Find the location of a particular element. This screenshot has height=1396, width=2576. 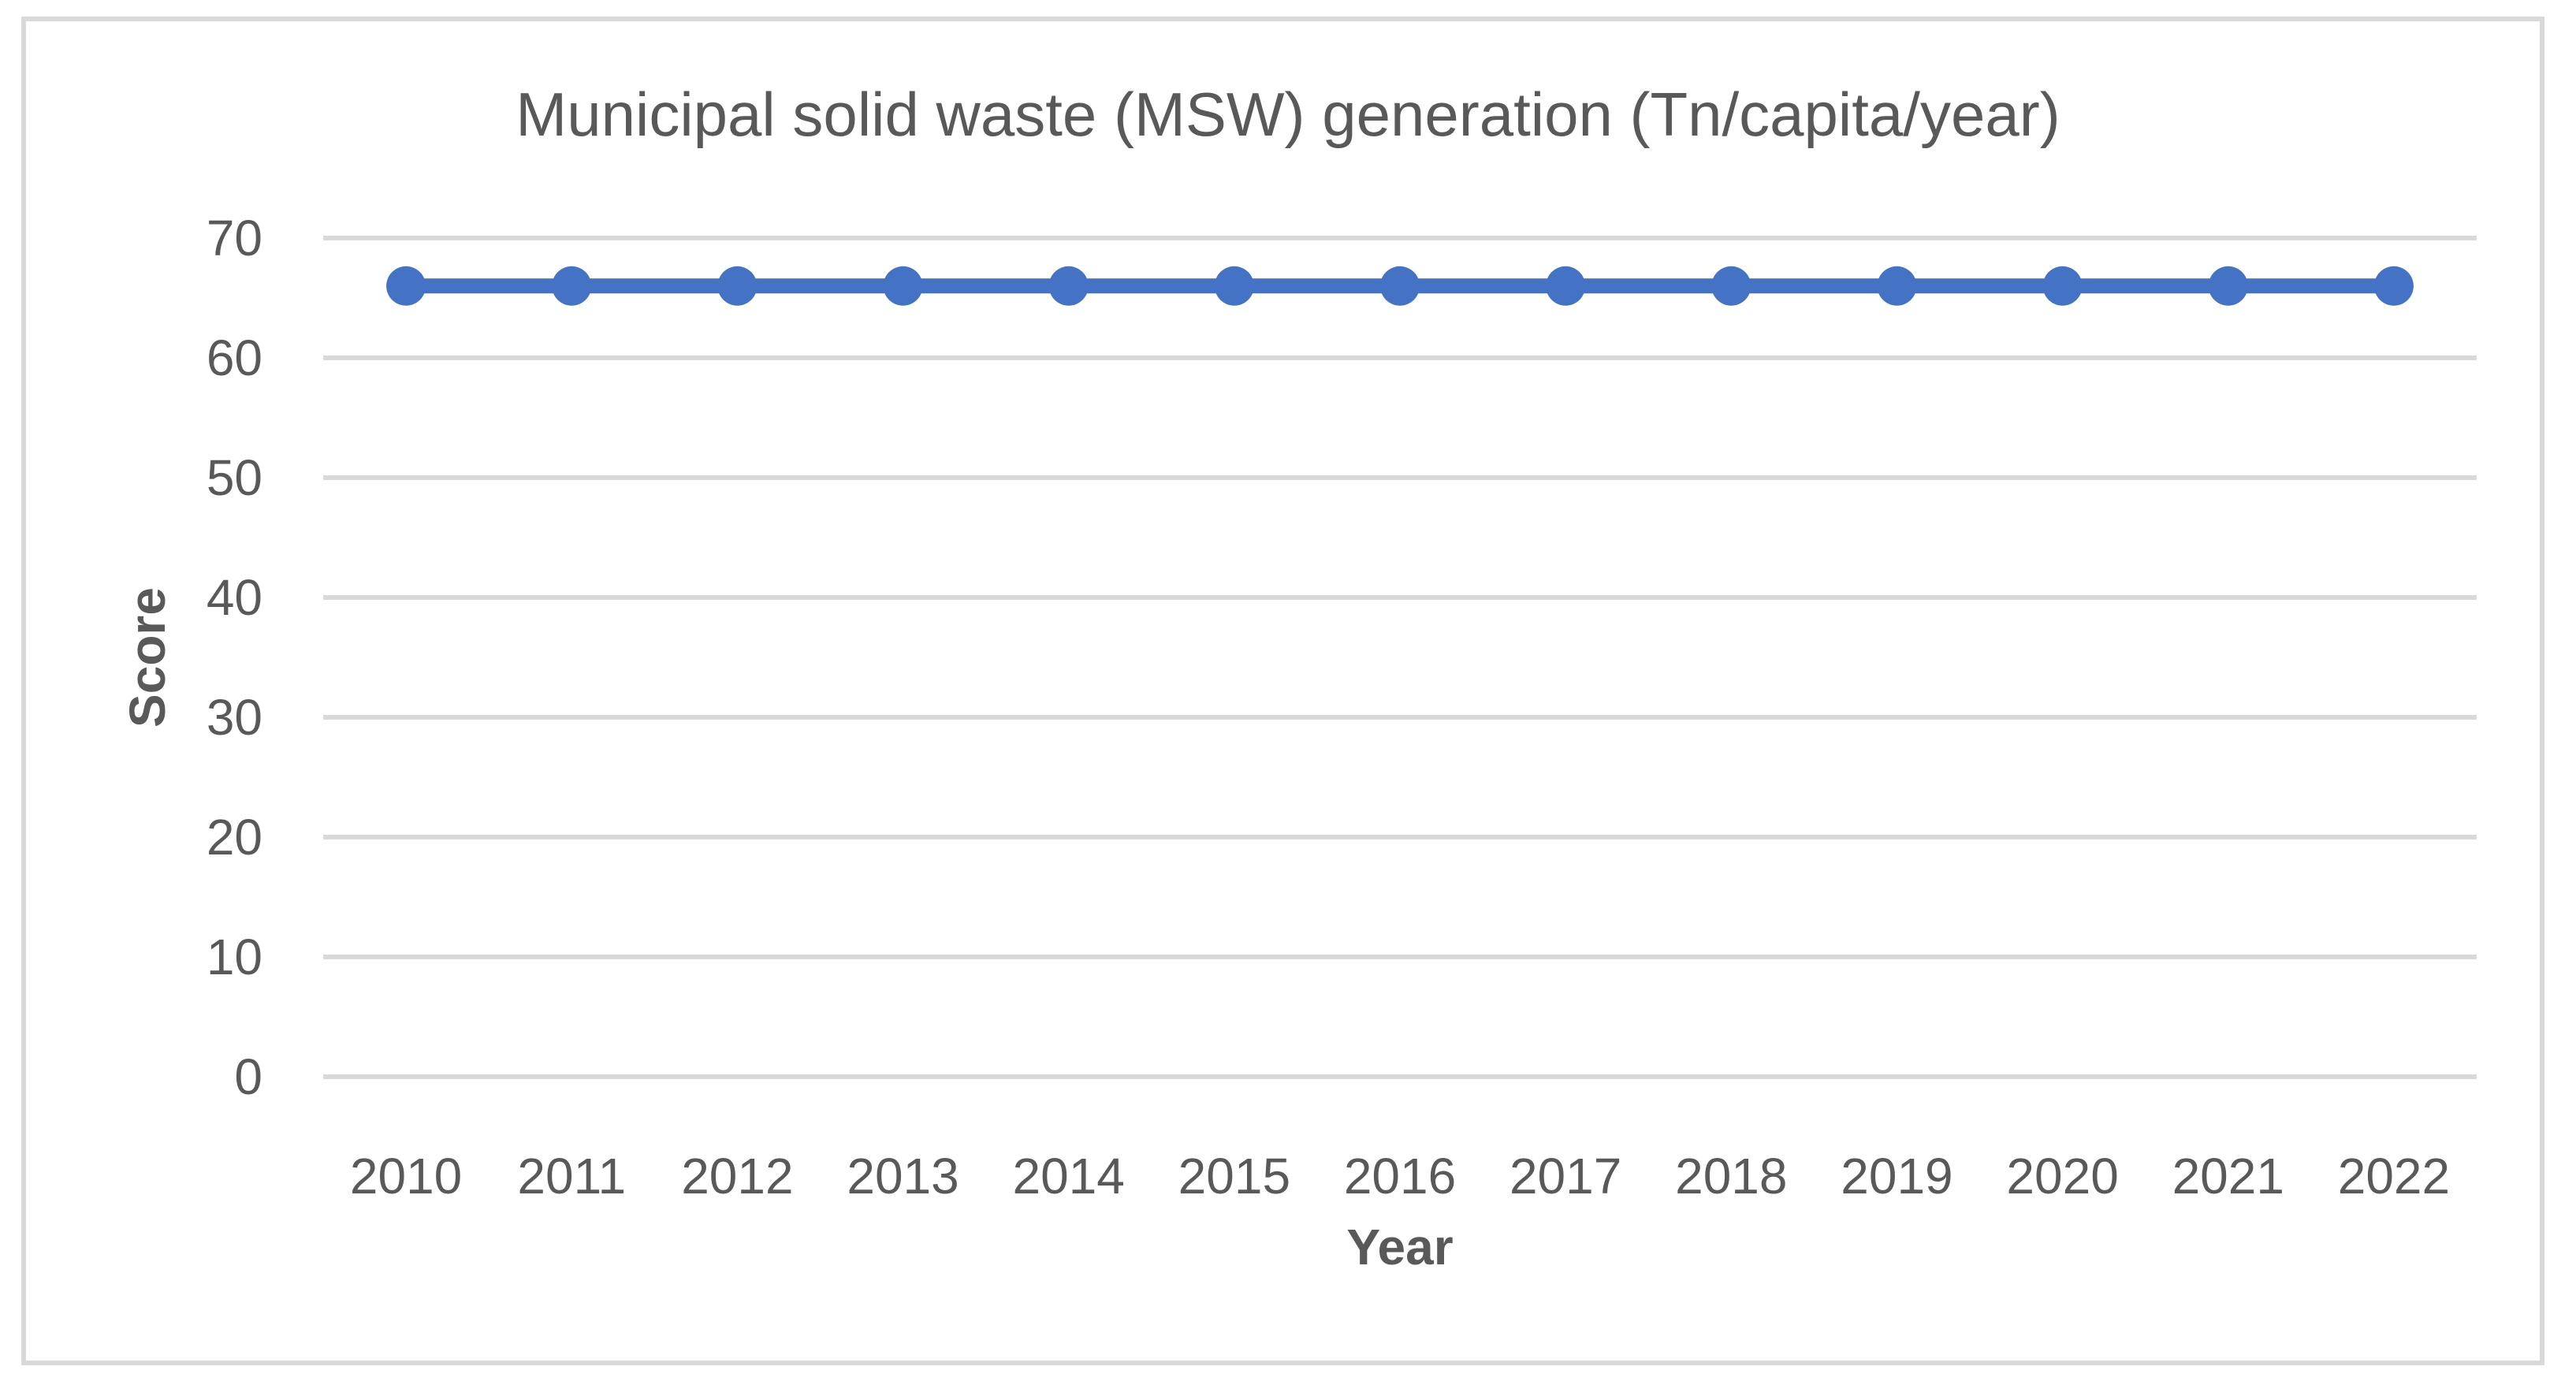

x-tick-label: 2020 is located at coordinates (2062, 1176).